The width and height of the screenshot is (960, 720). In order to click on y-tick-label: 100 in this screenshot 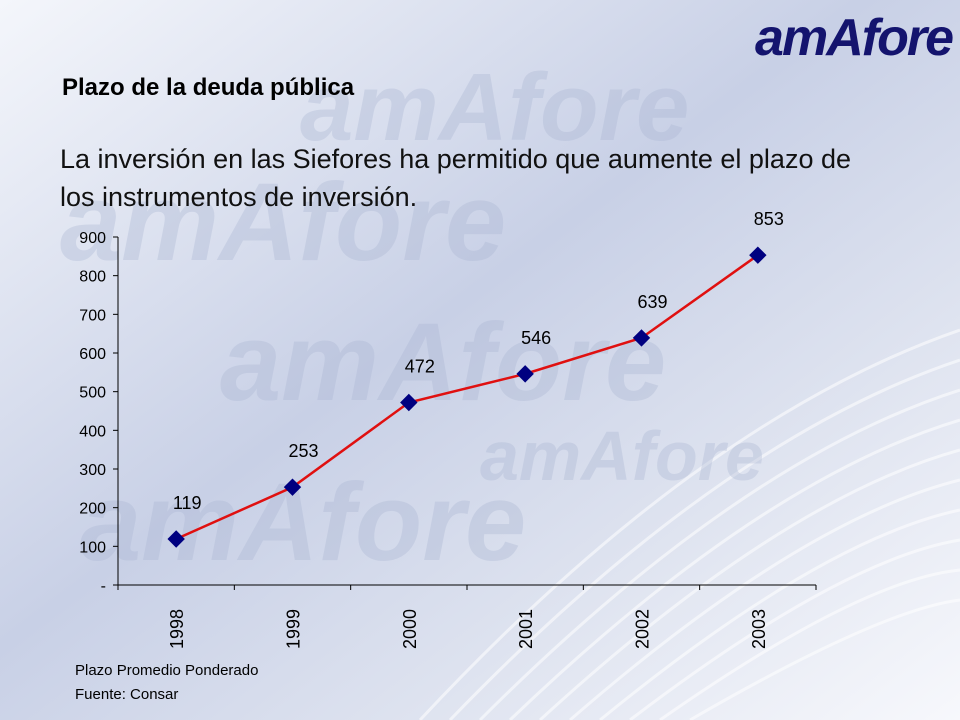, I will do `click(92, 547)`.